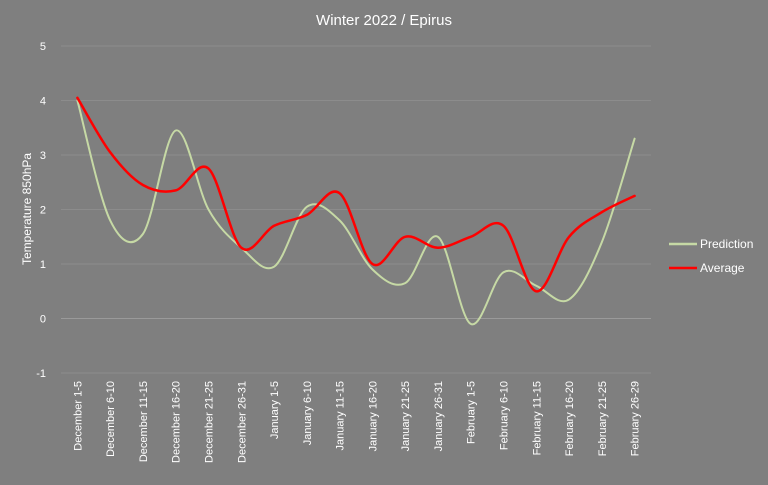  What do you see at coordinates (505, 415) in the screenshot?
I see `x-tick-label: February 6-10` at bounding box center [505, 415].